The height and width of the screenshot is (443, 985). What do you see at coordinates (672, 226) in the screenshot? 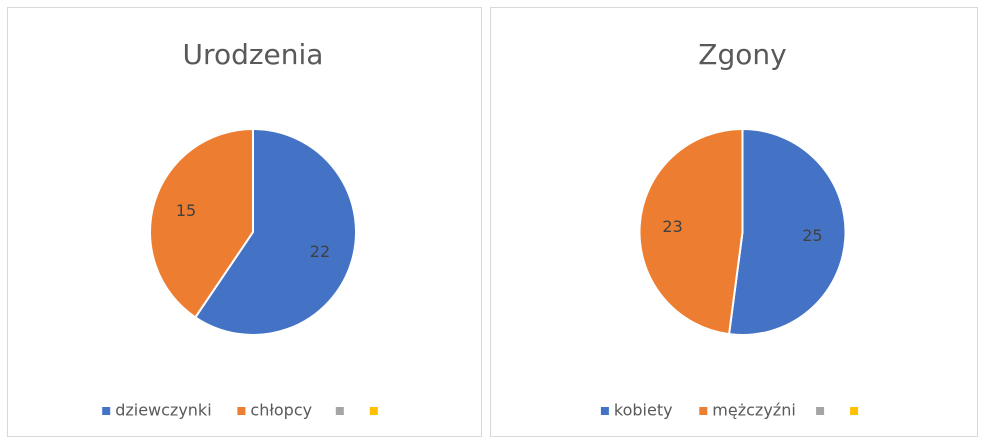
I see `data-label: 23` at bounding box center [672, 226].